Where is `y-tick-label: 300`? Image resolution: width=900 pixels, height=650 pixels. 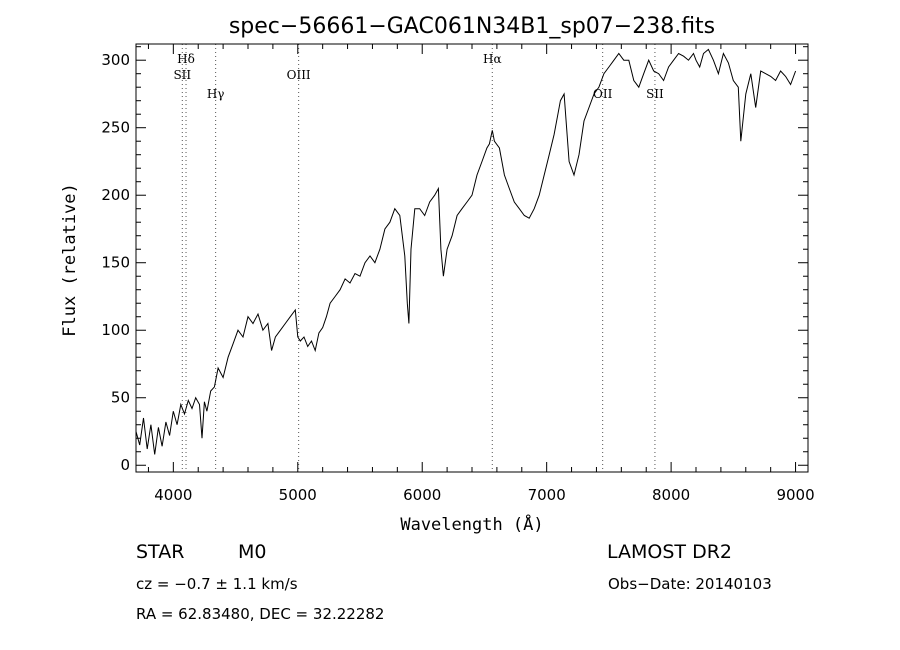
y-tick-label: 300 is located at coordinates (115, 60).